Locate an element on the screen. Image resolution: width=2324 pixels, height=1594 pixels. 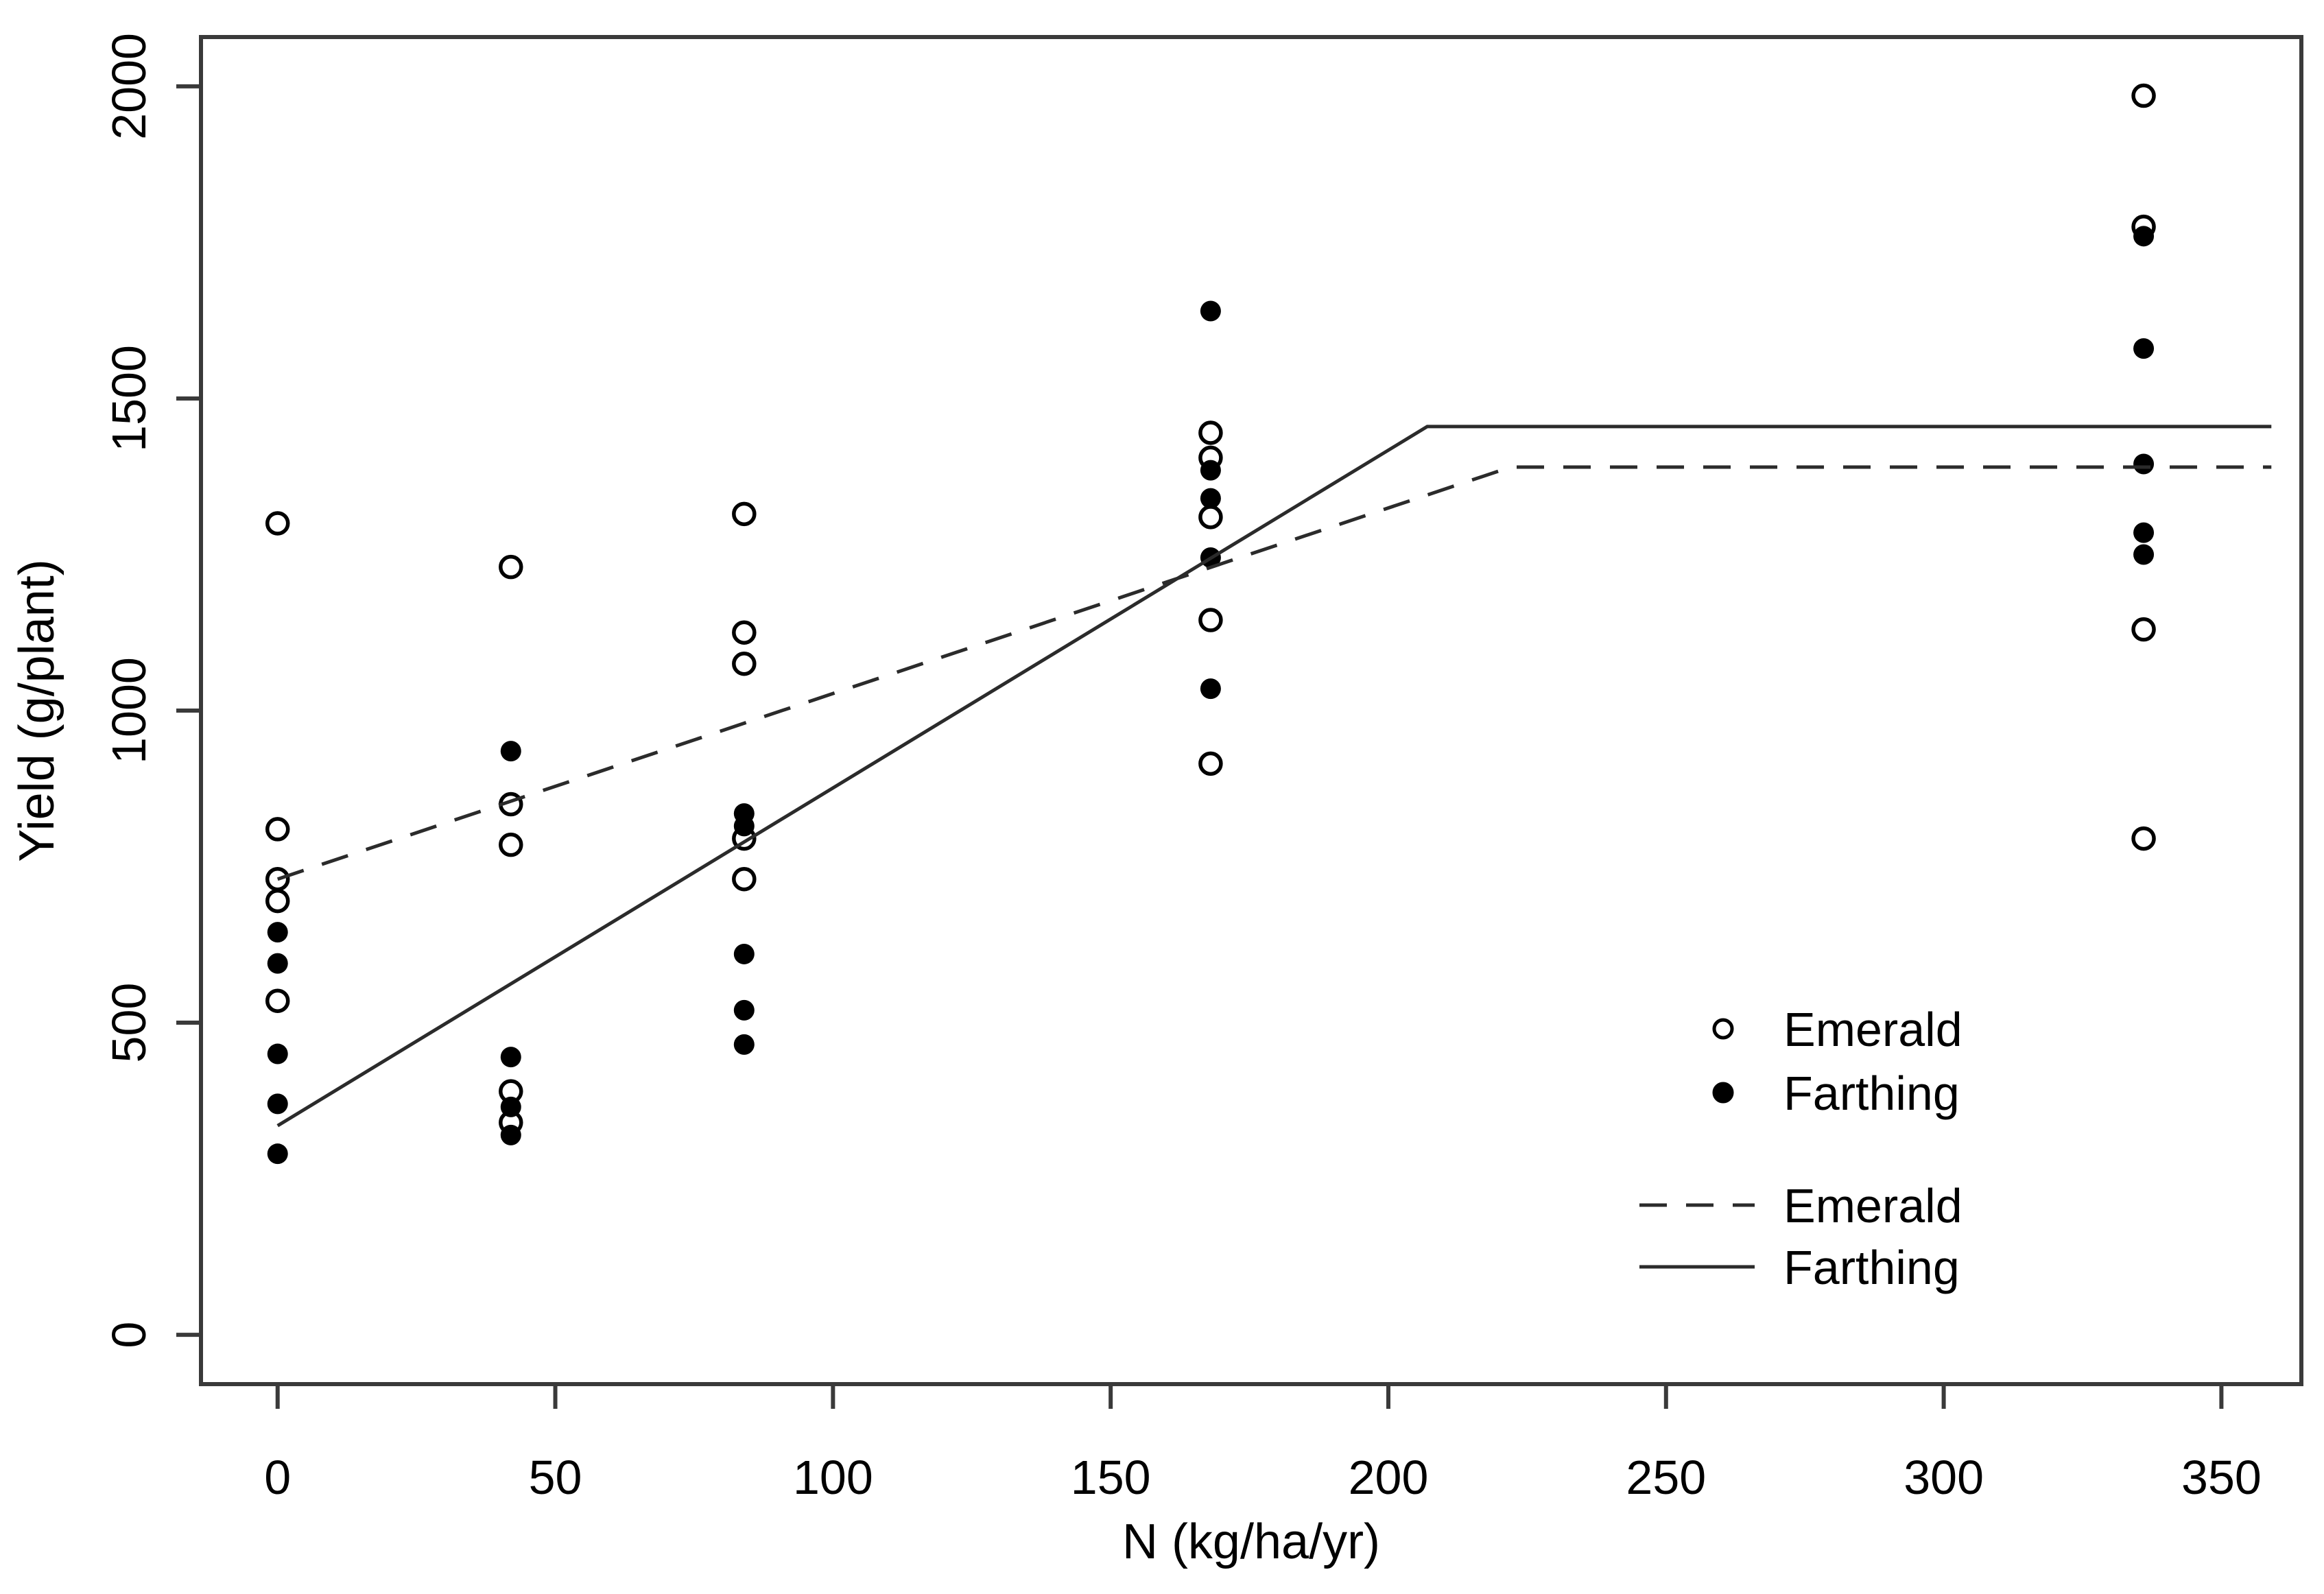
y-axis-title: Yield (g/plant) is located at coordinates (37, 710).